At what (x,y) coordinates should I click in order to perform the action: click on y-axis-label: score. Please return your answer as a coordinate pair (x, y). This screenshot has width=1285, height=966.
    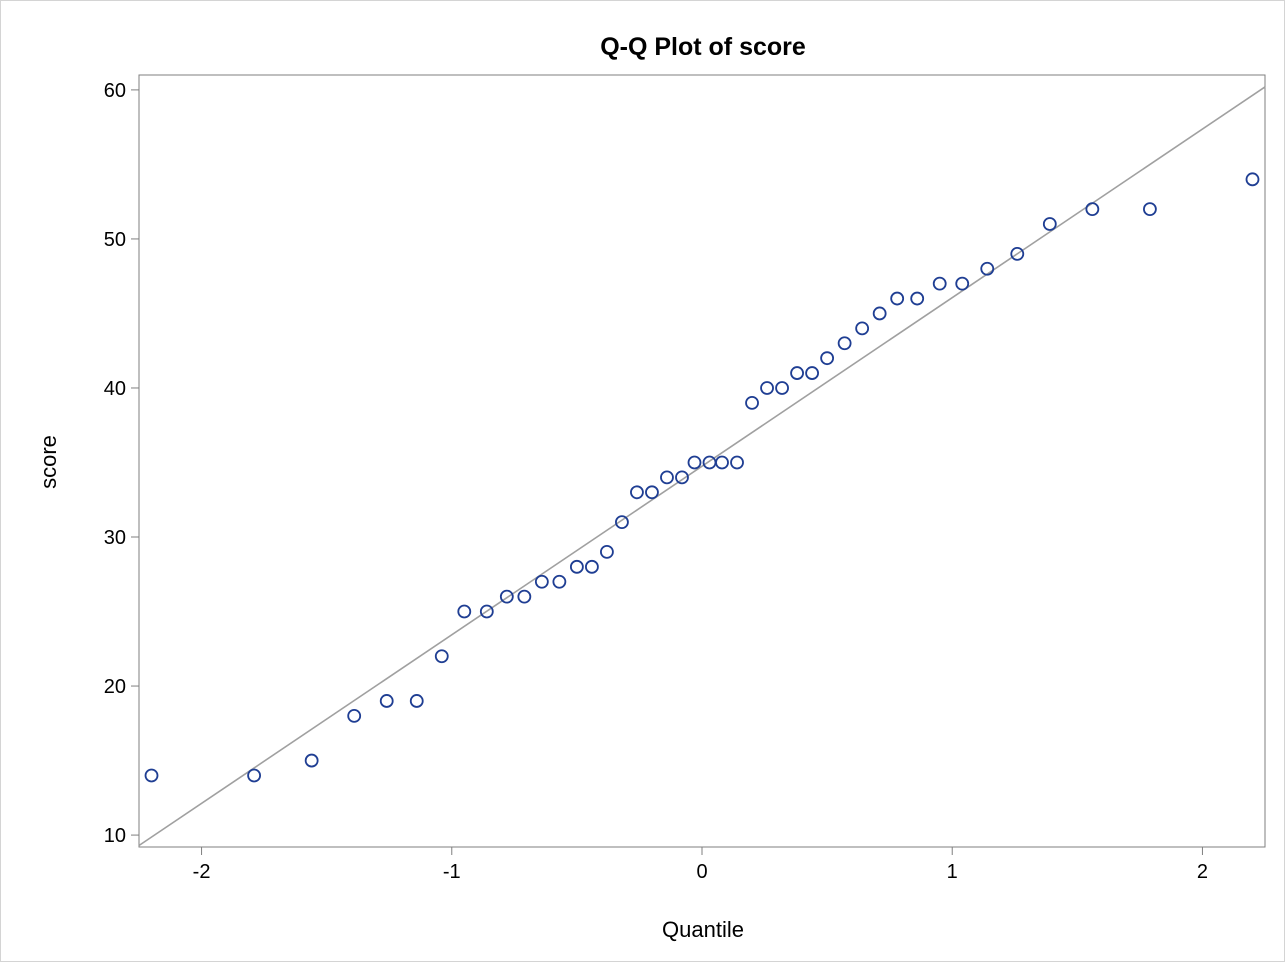
    Looking at the image, I should click on (48, 462).